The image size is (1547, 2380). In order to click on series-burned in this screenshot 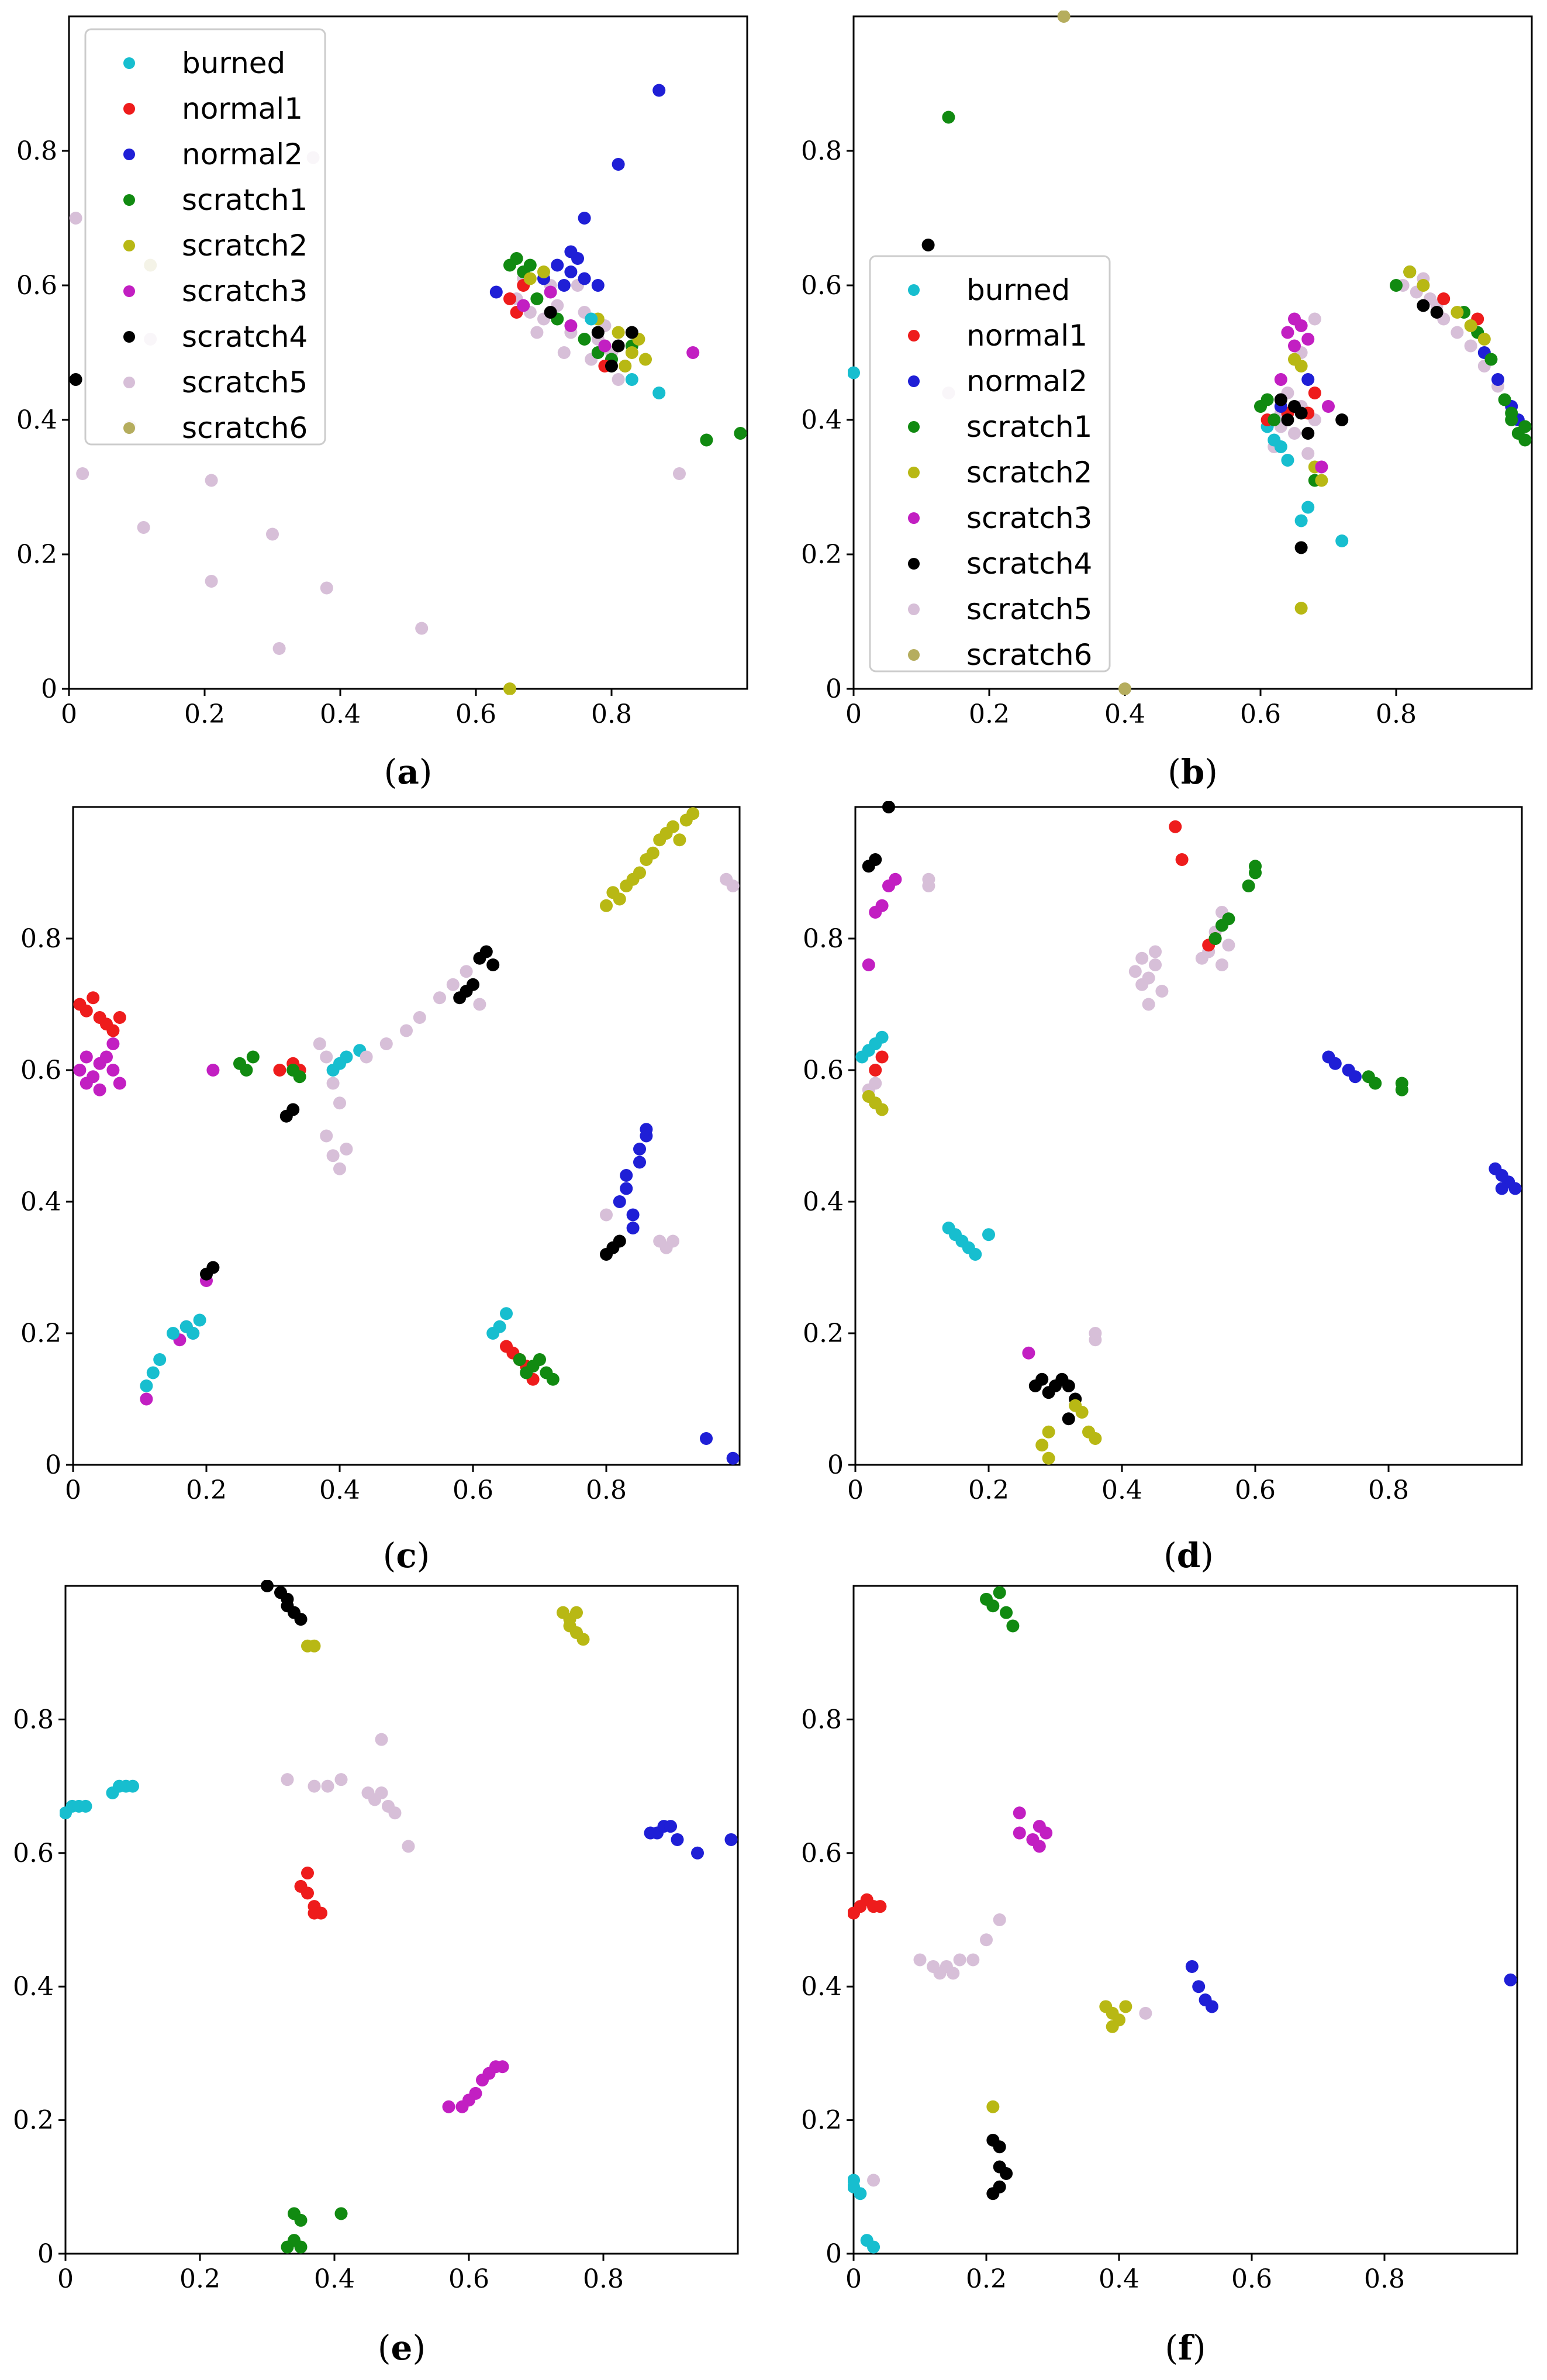, I will do `click(1098, 456)`.